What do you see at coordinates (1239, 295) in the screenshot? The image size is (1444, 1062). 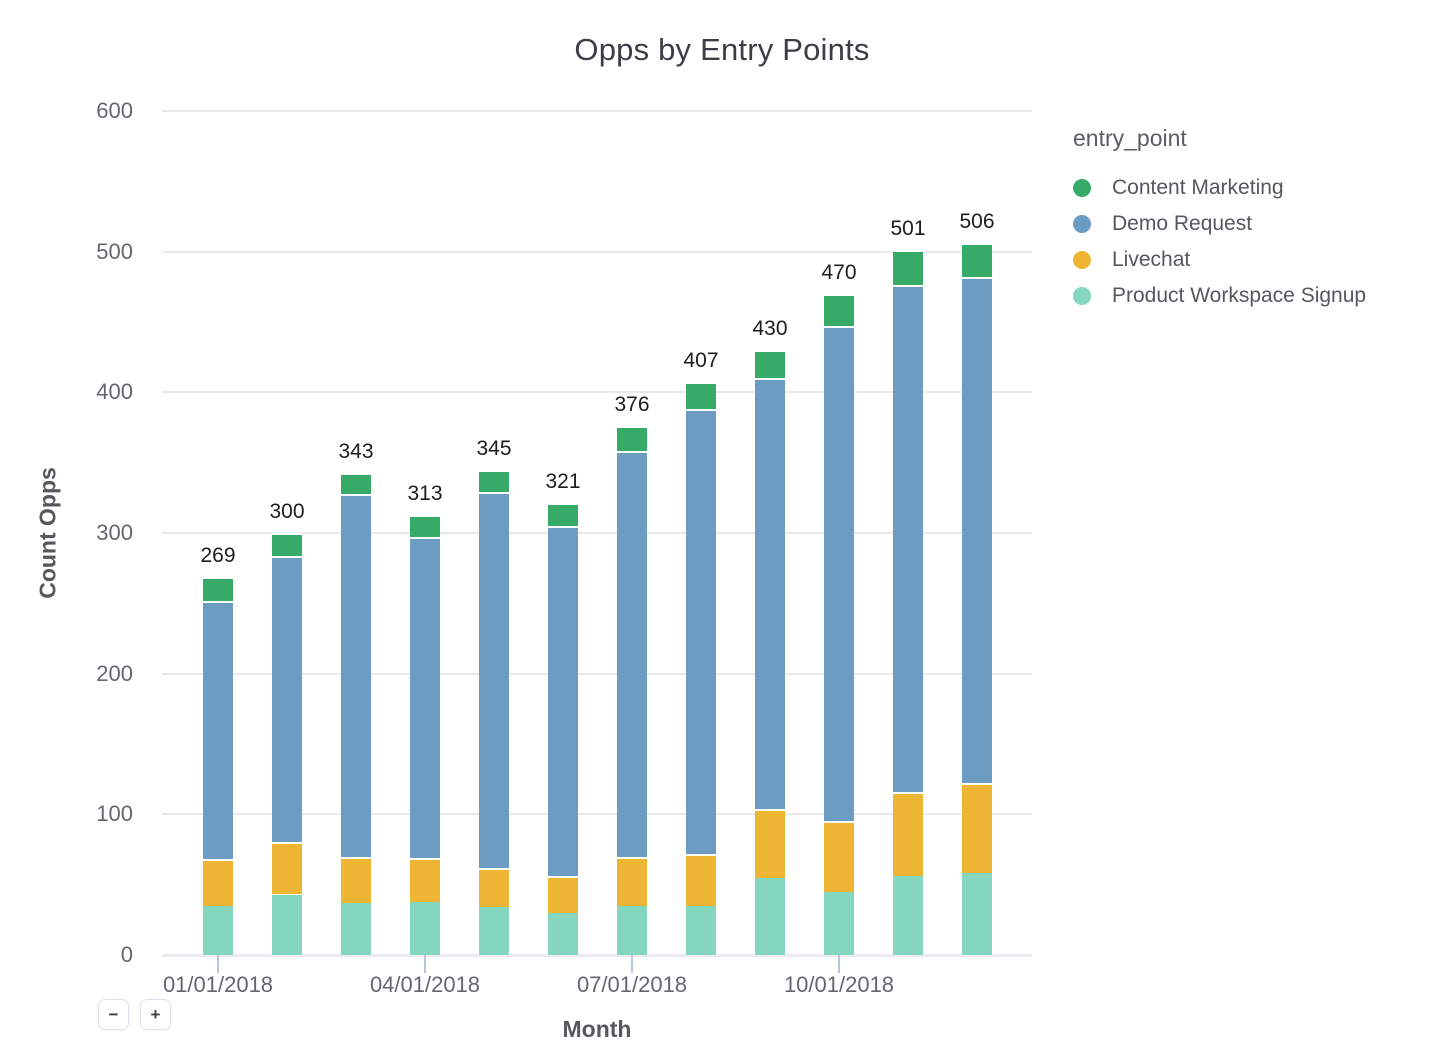 I see `legend-item-label: Product Workspace Signup` at bounding box center [1239, 295].